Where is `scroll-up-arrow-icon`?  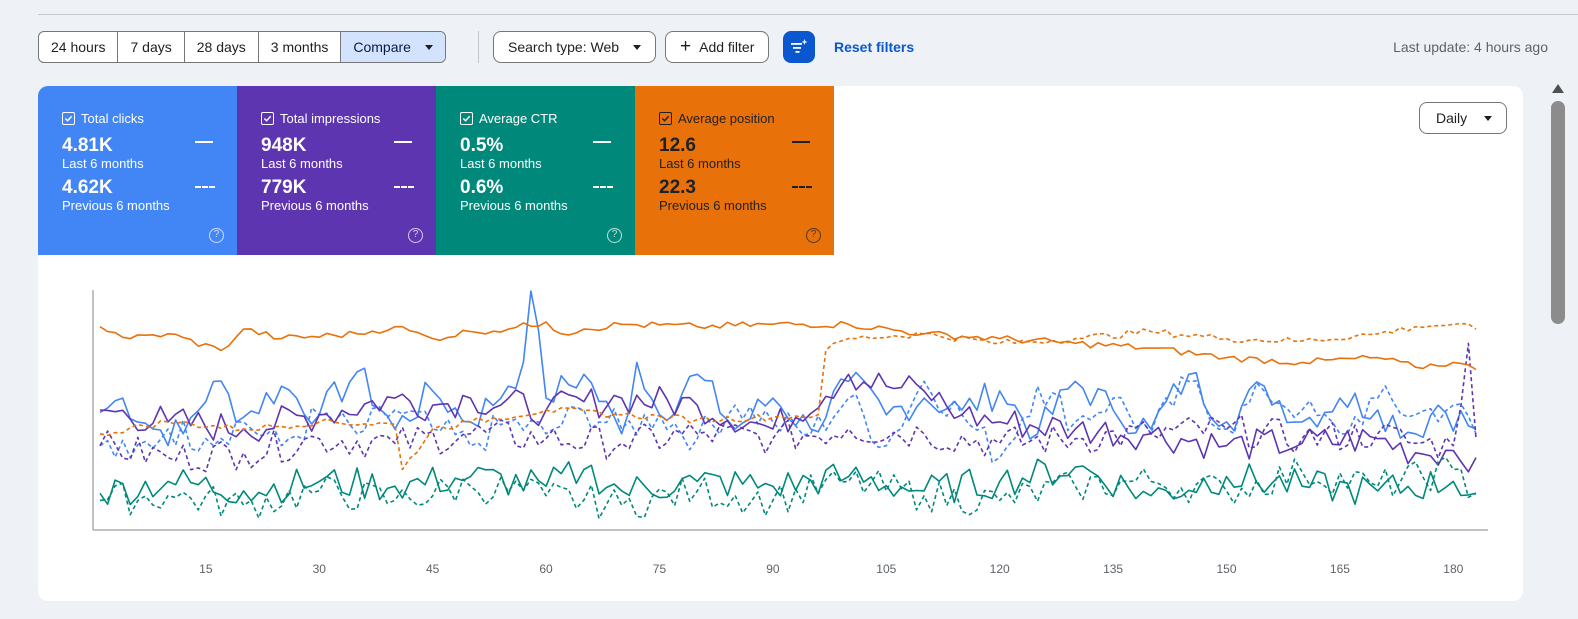
scroll-up-arrow-icon is located at coordinates (1558, 88).